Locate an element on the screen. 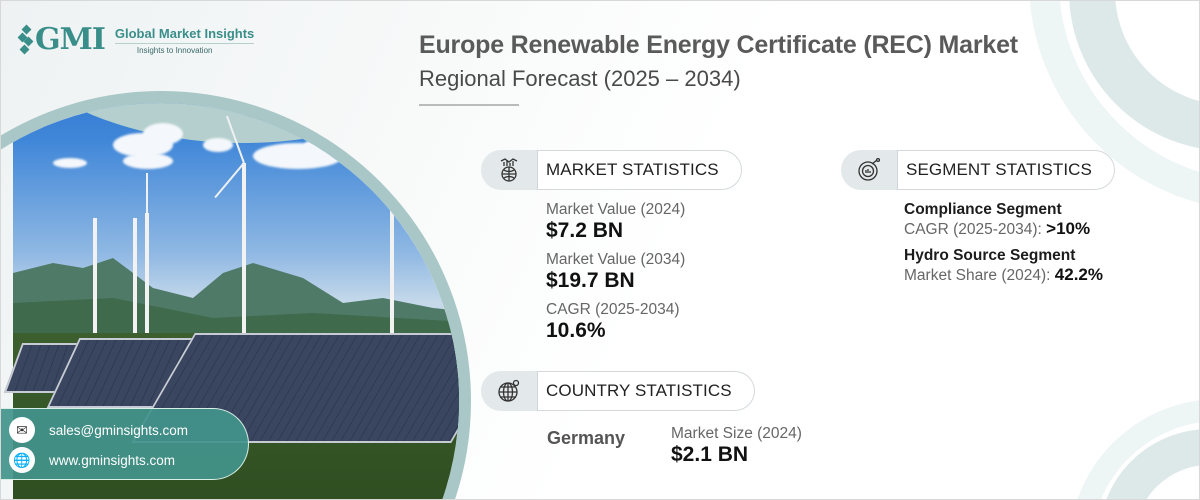 The height and width of the screenshot is (500, 1200). segment-metric-value: 42.2% is located at coordinates (1078, 274).